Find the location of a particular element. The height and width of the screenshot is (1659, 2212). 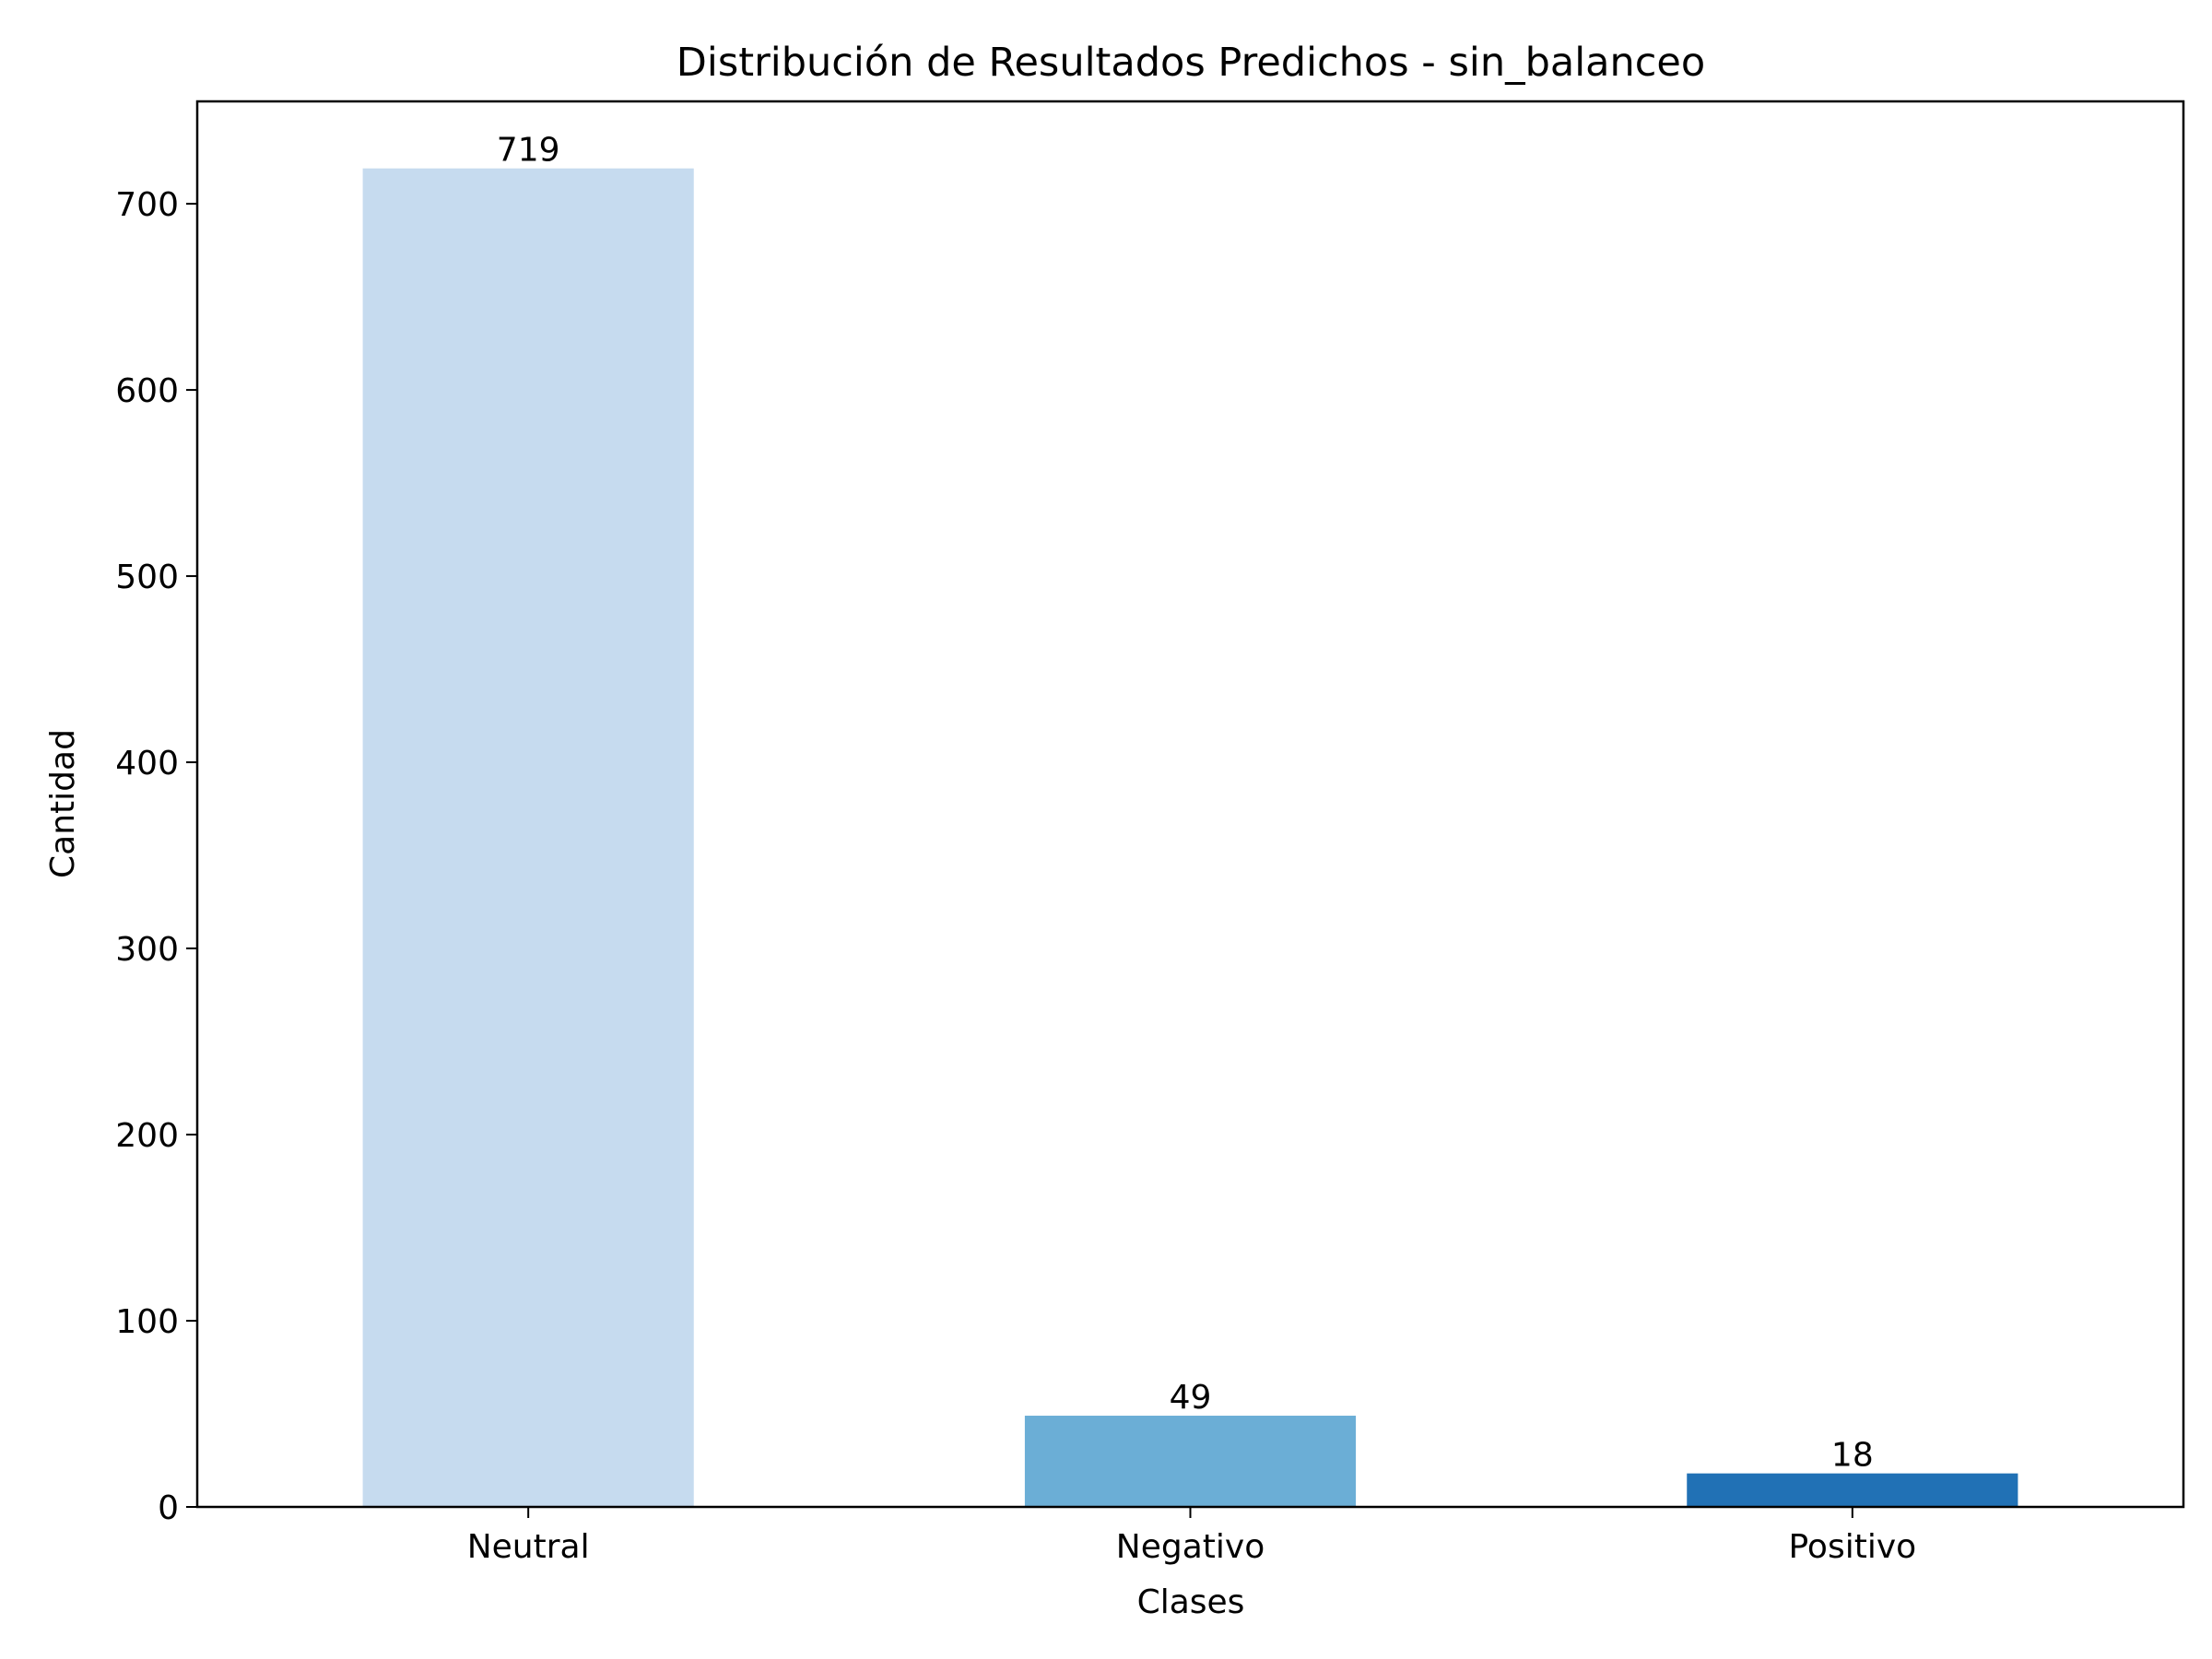

bar-value-label: 49 is located at coordinates (1191, 1398).